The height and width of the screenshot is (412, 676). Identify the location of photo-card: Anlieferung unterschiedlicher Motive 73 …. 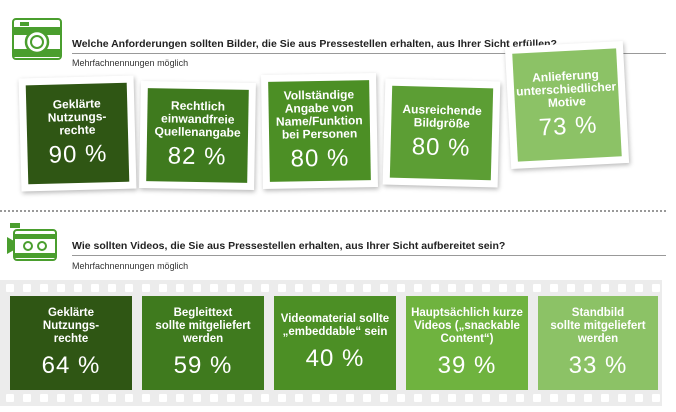
(567, 105).